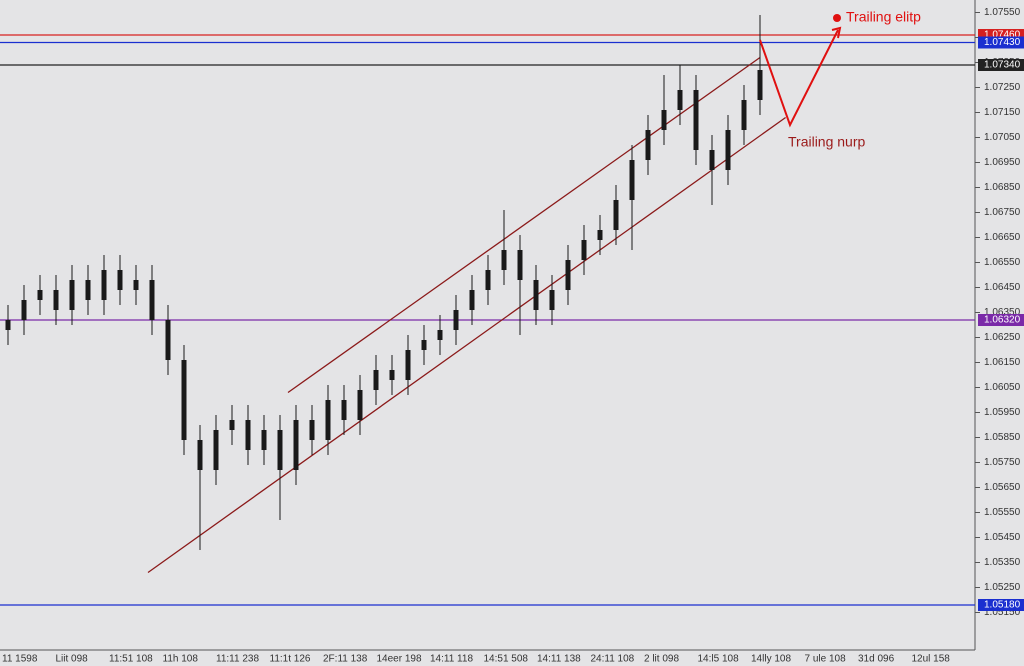 The image size is (1024, 666). What do you see at coordinates (613, 659) in the screenshot?
I see `x-tick-label: 24:11 108` at bounding box center [613, 659].